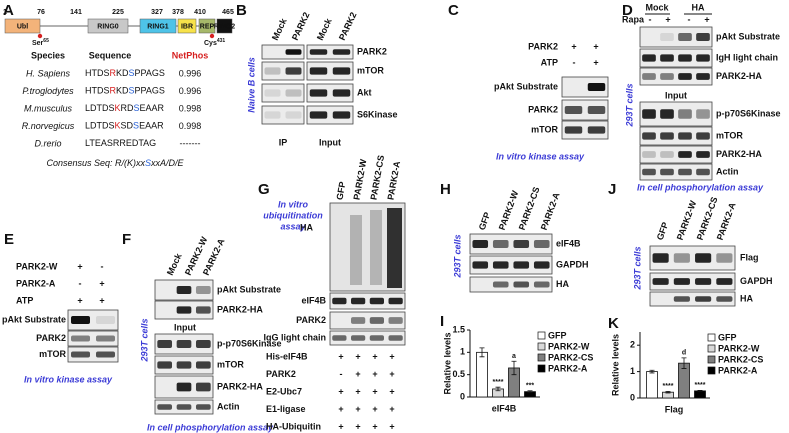 This screenshot has width=789, height=433. Describe the element at coordinates (746, 298) in the screenshot. I see `blot-label: HA` at that location.